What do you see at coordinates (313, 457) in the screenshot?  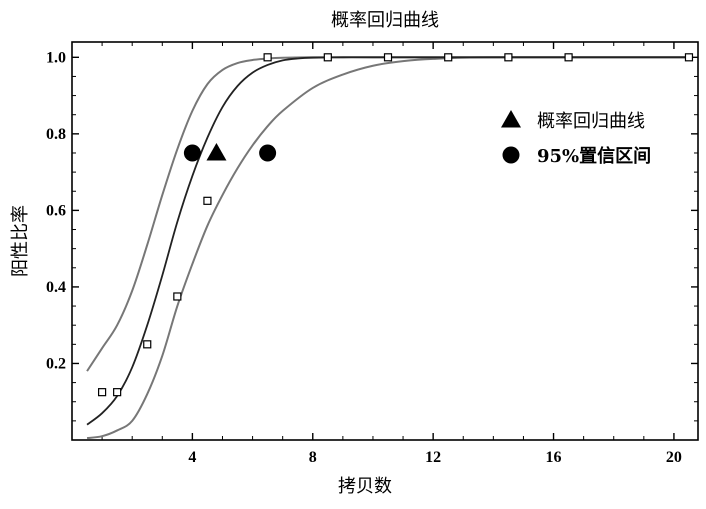 I see `x-tick-label: 8` at bounding box center [313, 457].